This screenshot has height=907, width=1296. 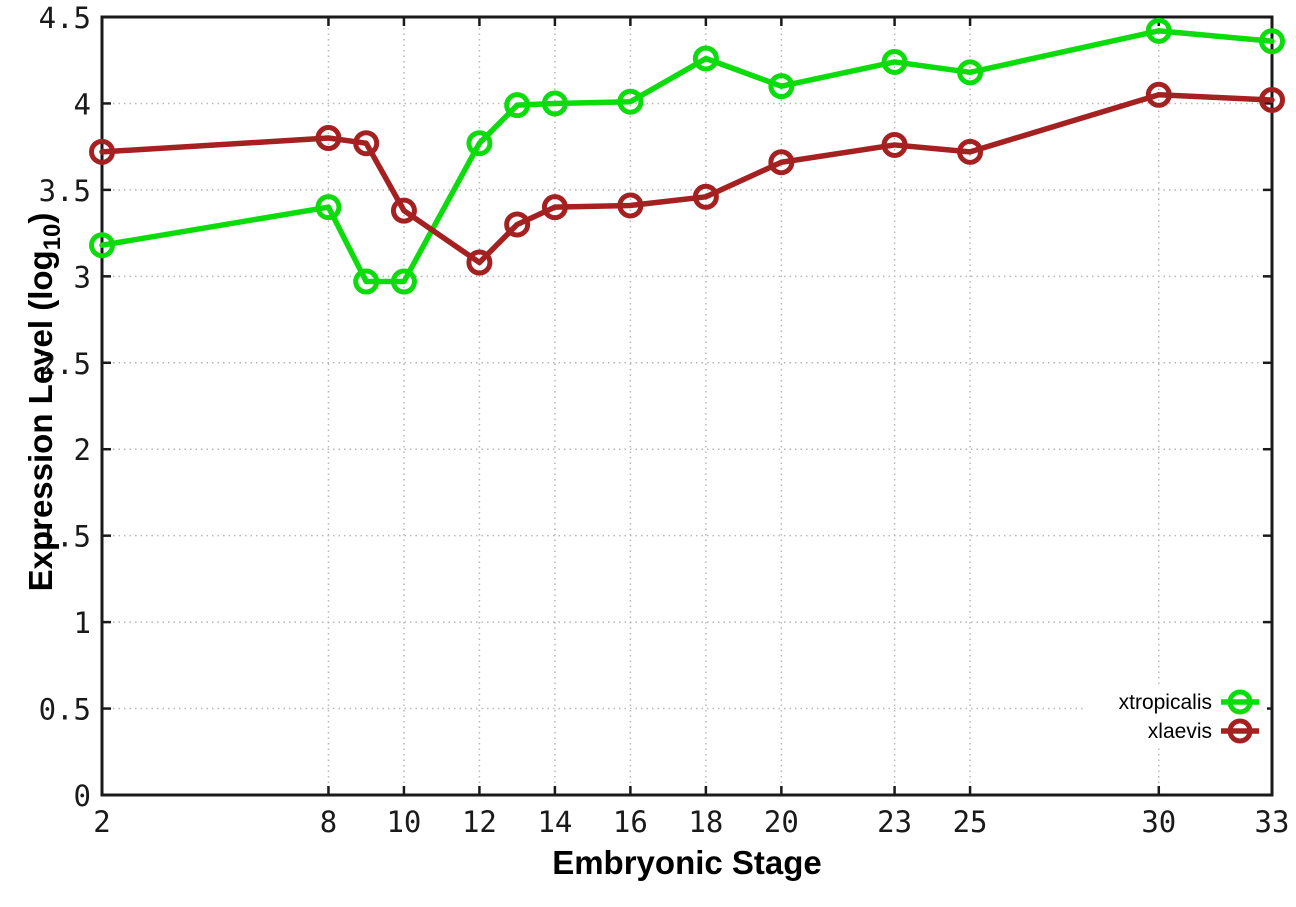 I want to click on x-tick-label-2: 2, so click(x=101, y=822).